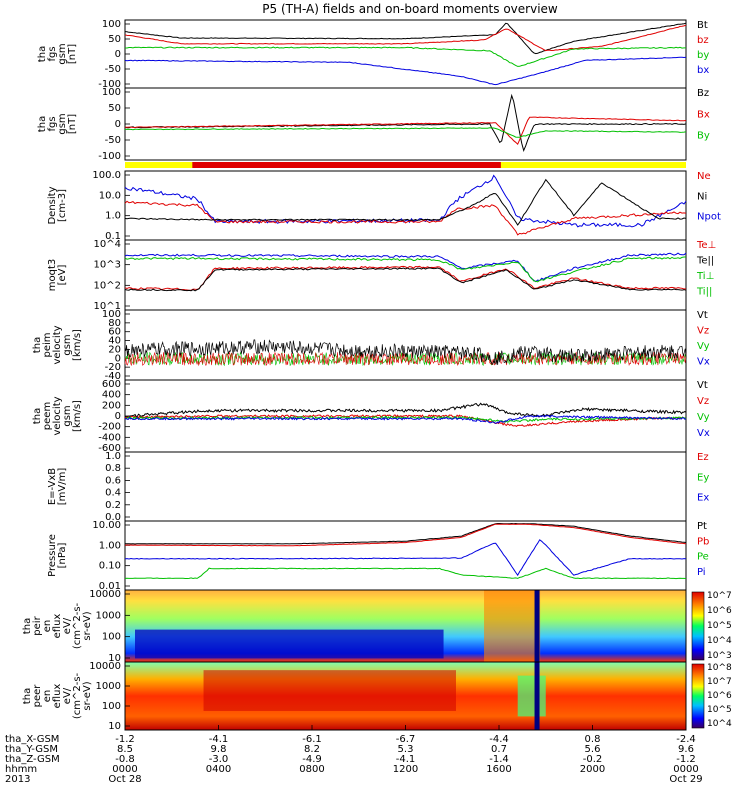 Image resolution: width=750 pixels, height=800 pixels. What do you see at coordinates (405, 769) in the screenshot?
I see `x-row-value: 1200` at bounding box center [405, 769].